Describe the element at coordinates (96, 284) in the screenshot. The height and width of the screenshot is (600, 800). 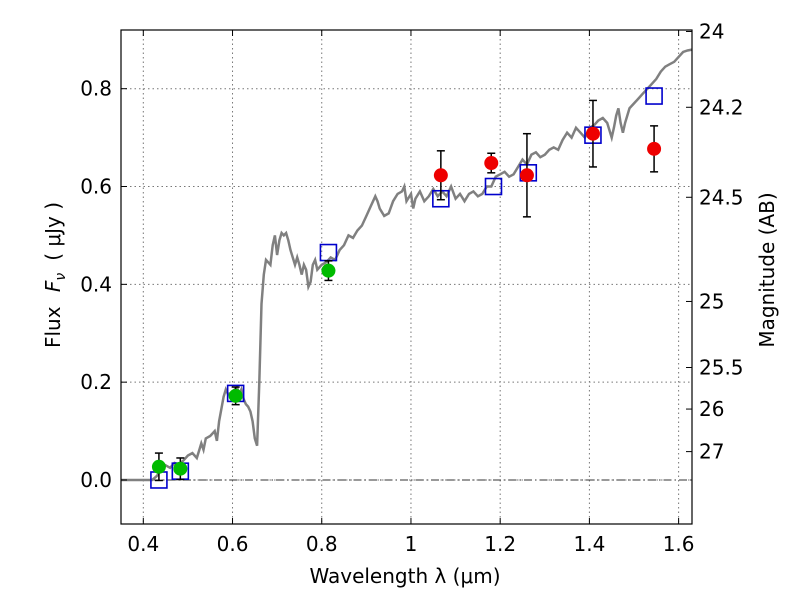
I see `y-tick-label: 0.4` at that location.